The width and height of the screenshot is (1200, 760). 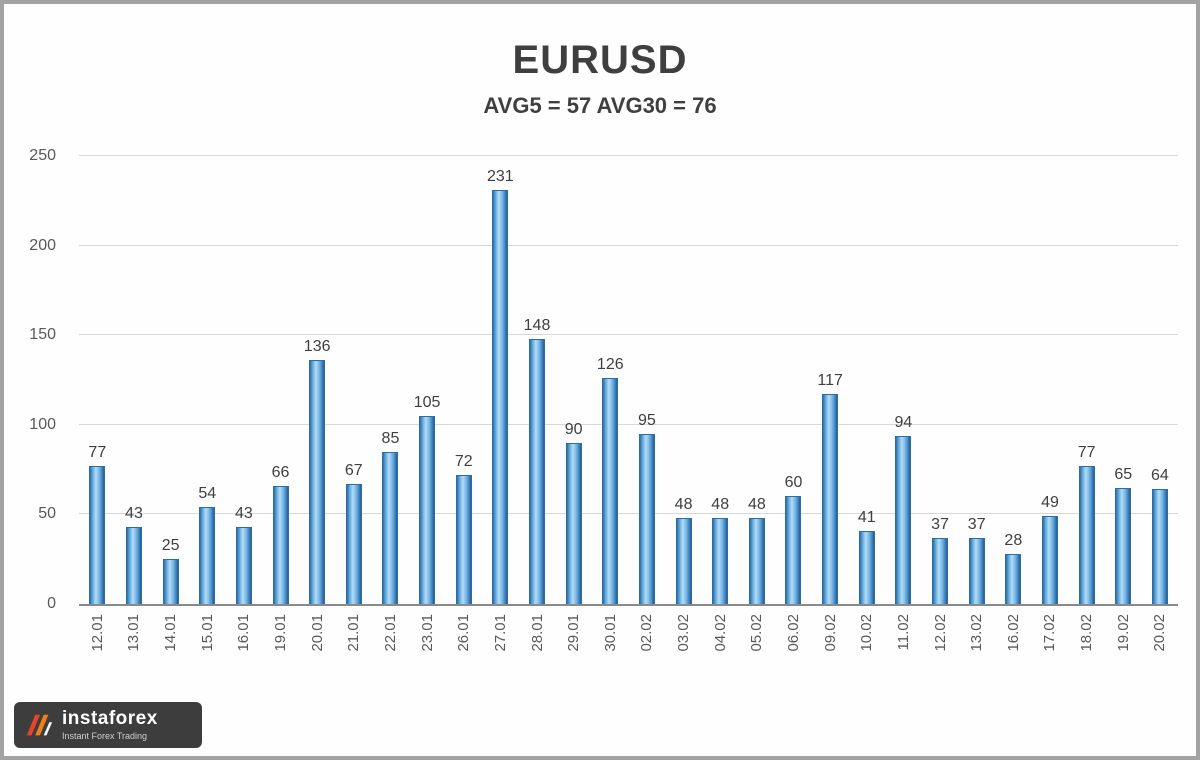 I want to click on bar-value-label: 25, so click(x=170, y=546).